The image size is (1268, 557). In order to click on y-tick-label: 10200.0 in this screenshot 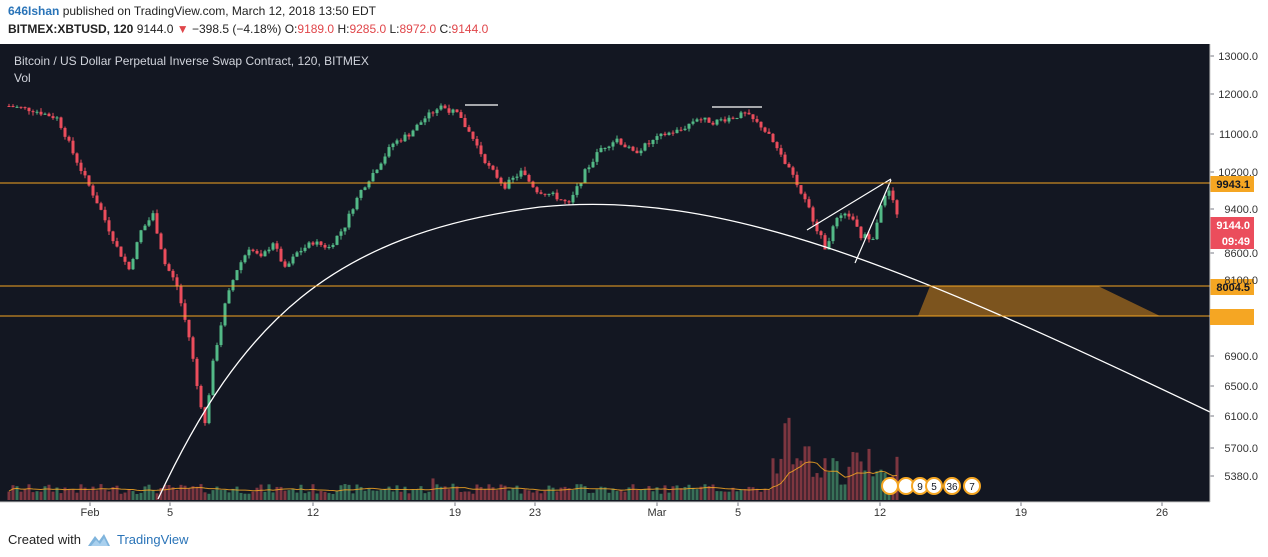, I will do `click(1238, 173)`.